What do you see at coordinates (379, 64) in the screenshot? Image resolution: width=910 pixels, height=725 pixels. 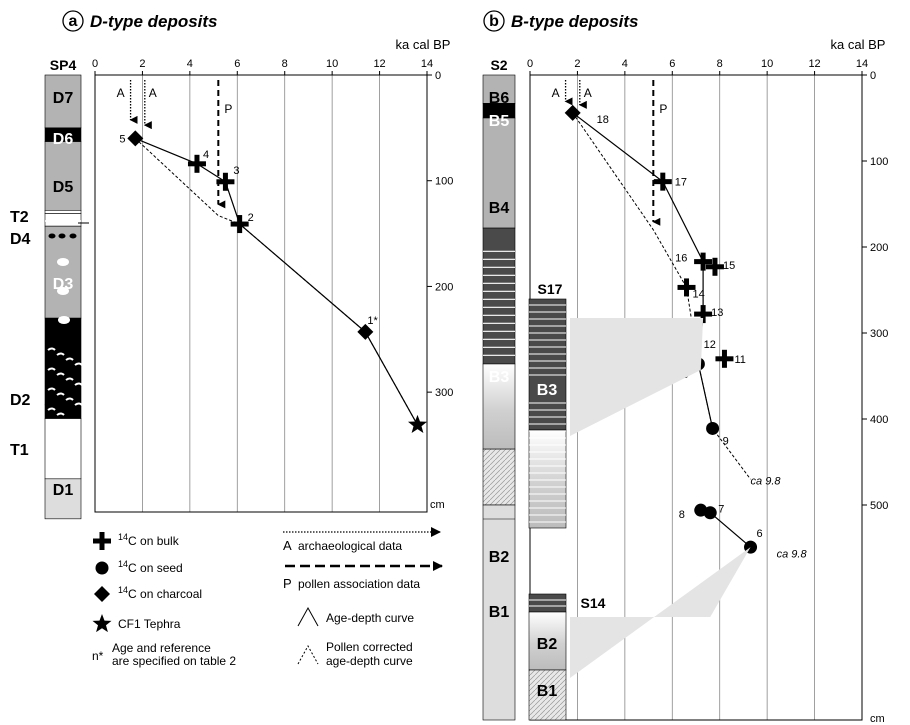 I see `panel-a-xtick-label: 12` at bounding box center [379, 64].